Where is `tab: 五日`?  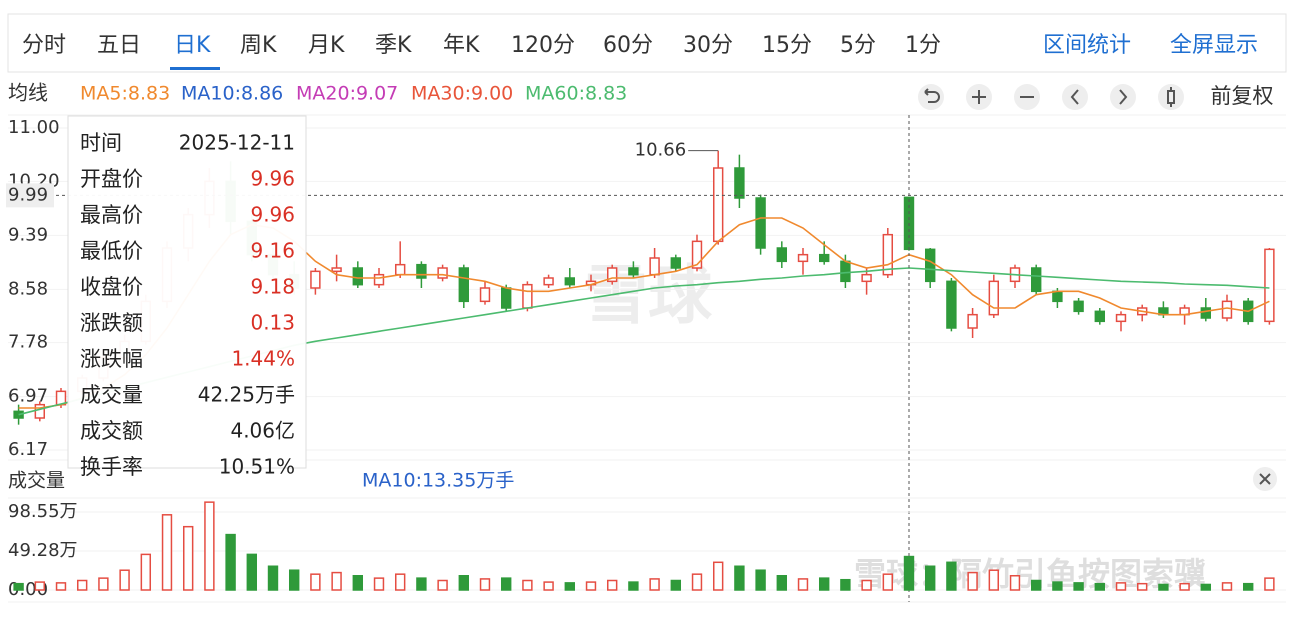
tab: 五日 is located at coordinates (119, 45).